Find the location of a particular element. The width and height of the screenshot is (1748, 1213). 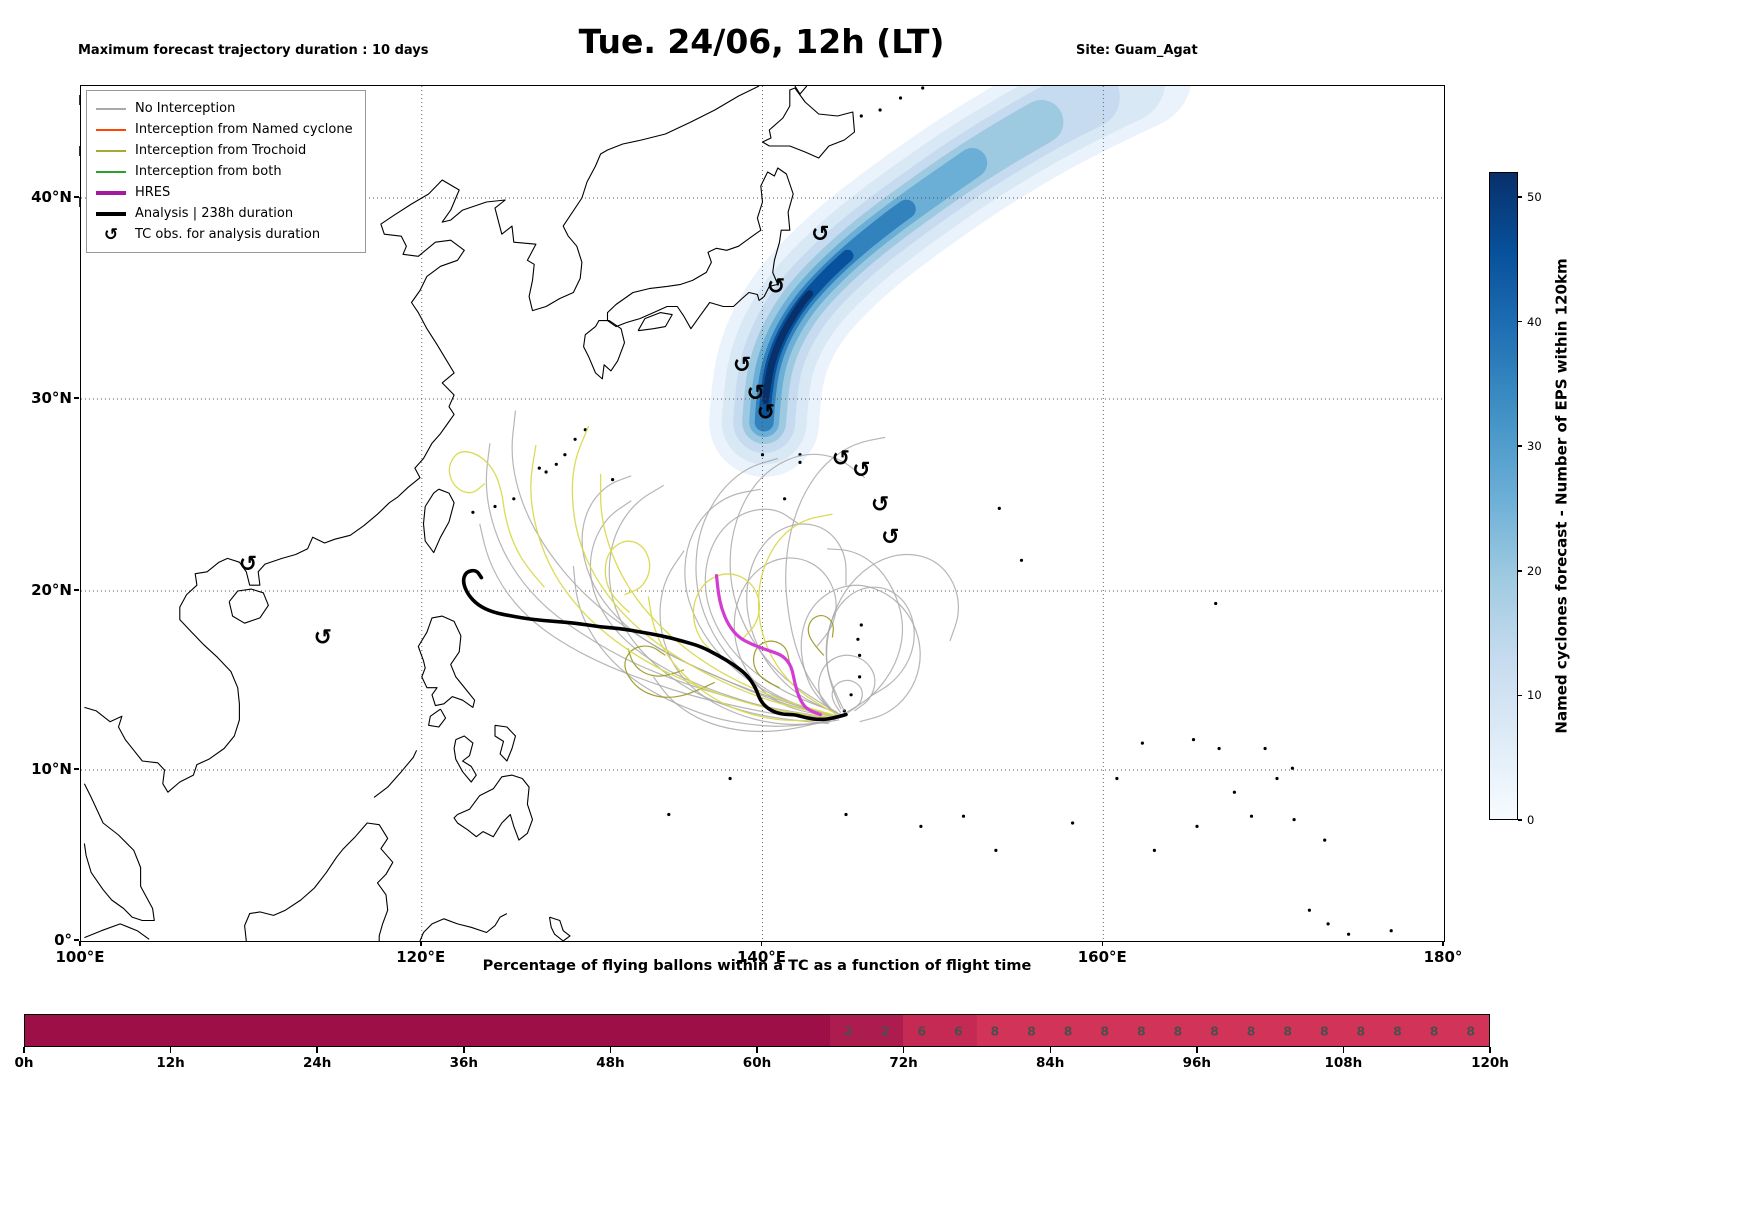

strip-axis-tick-label: 0h is located at coordinates (24, 1063).